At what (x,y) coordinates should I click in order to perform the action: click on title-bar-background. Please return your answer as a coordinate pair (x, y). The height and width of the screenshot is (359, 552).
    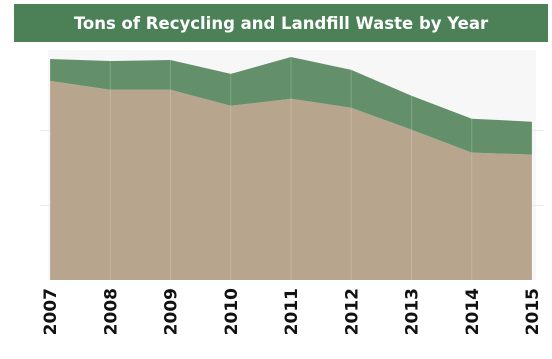
    Looking at the image, I should click on (281, 23).